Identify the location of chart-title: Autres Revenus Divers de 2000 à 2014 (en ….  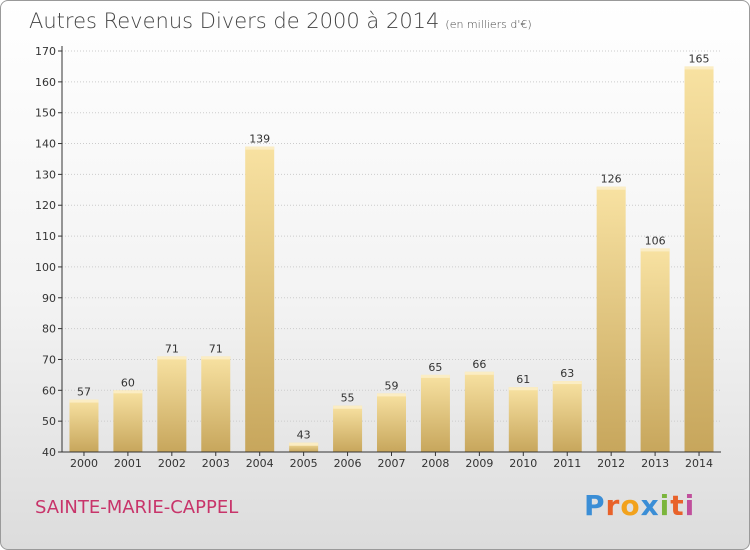
(280, 21).